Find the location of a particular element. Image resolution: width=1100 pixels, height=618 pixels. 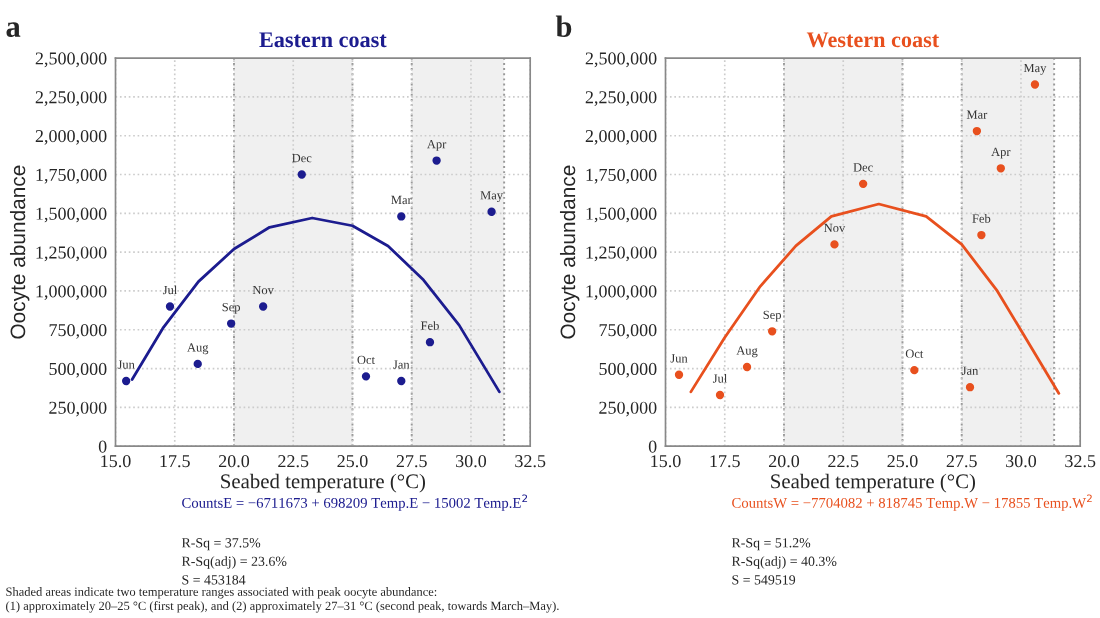

text: b is located at coordinates (563, 26).